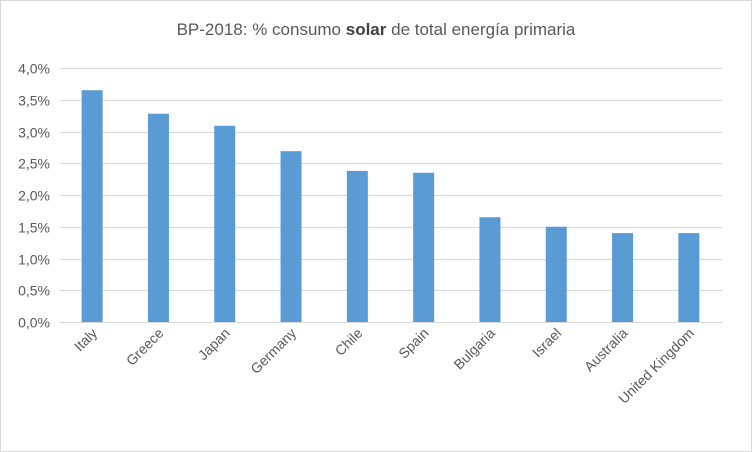 The width and height of the screenshot is (752, 452). What do you see at coordinates (34, 101) in the screenshot?
I see `y-tick-label: 3,5%` at bounding box center [34, 101].